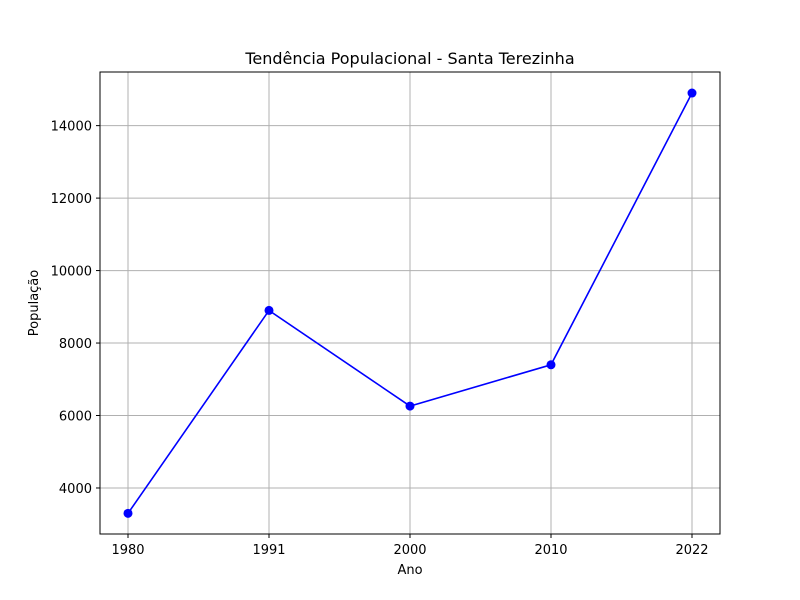 The width and height of the screenshot is (800, 600). What do you see at coordinates (71, 199) in the screenshot?
I see `y-tick-label: 12000` at bounding box center [71, 199].